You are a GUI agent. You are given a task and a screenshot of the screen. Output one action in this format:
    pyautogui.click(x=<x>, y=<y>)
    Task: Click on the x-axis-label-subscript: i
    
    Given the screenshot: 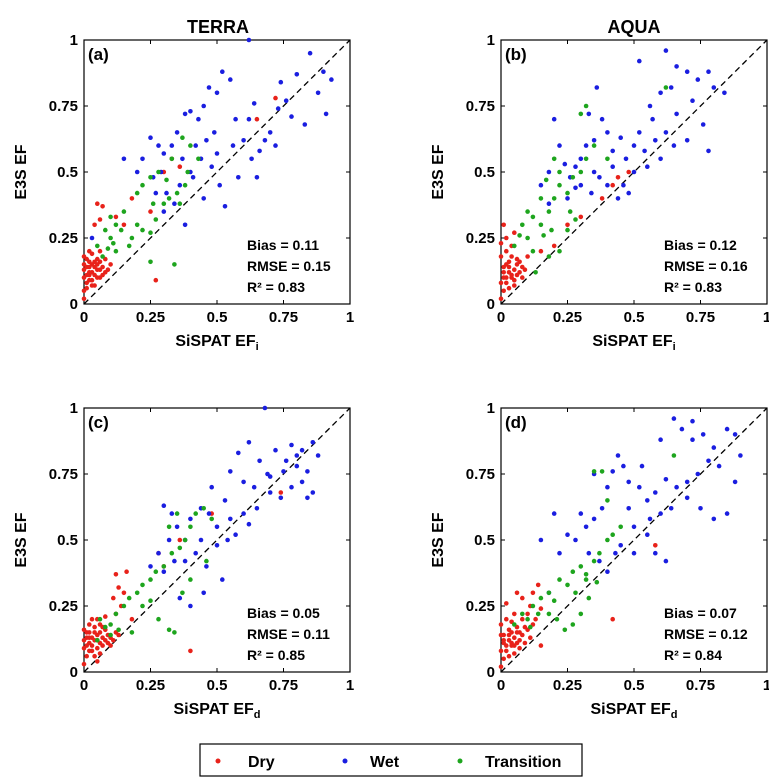 What is the action you would take?
    pyautogui.click(x=257, y=347)
    